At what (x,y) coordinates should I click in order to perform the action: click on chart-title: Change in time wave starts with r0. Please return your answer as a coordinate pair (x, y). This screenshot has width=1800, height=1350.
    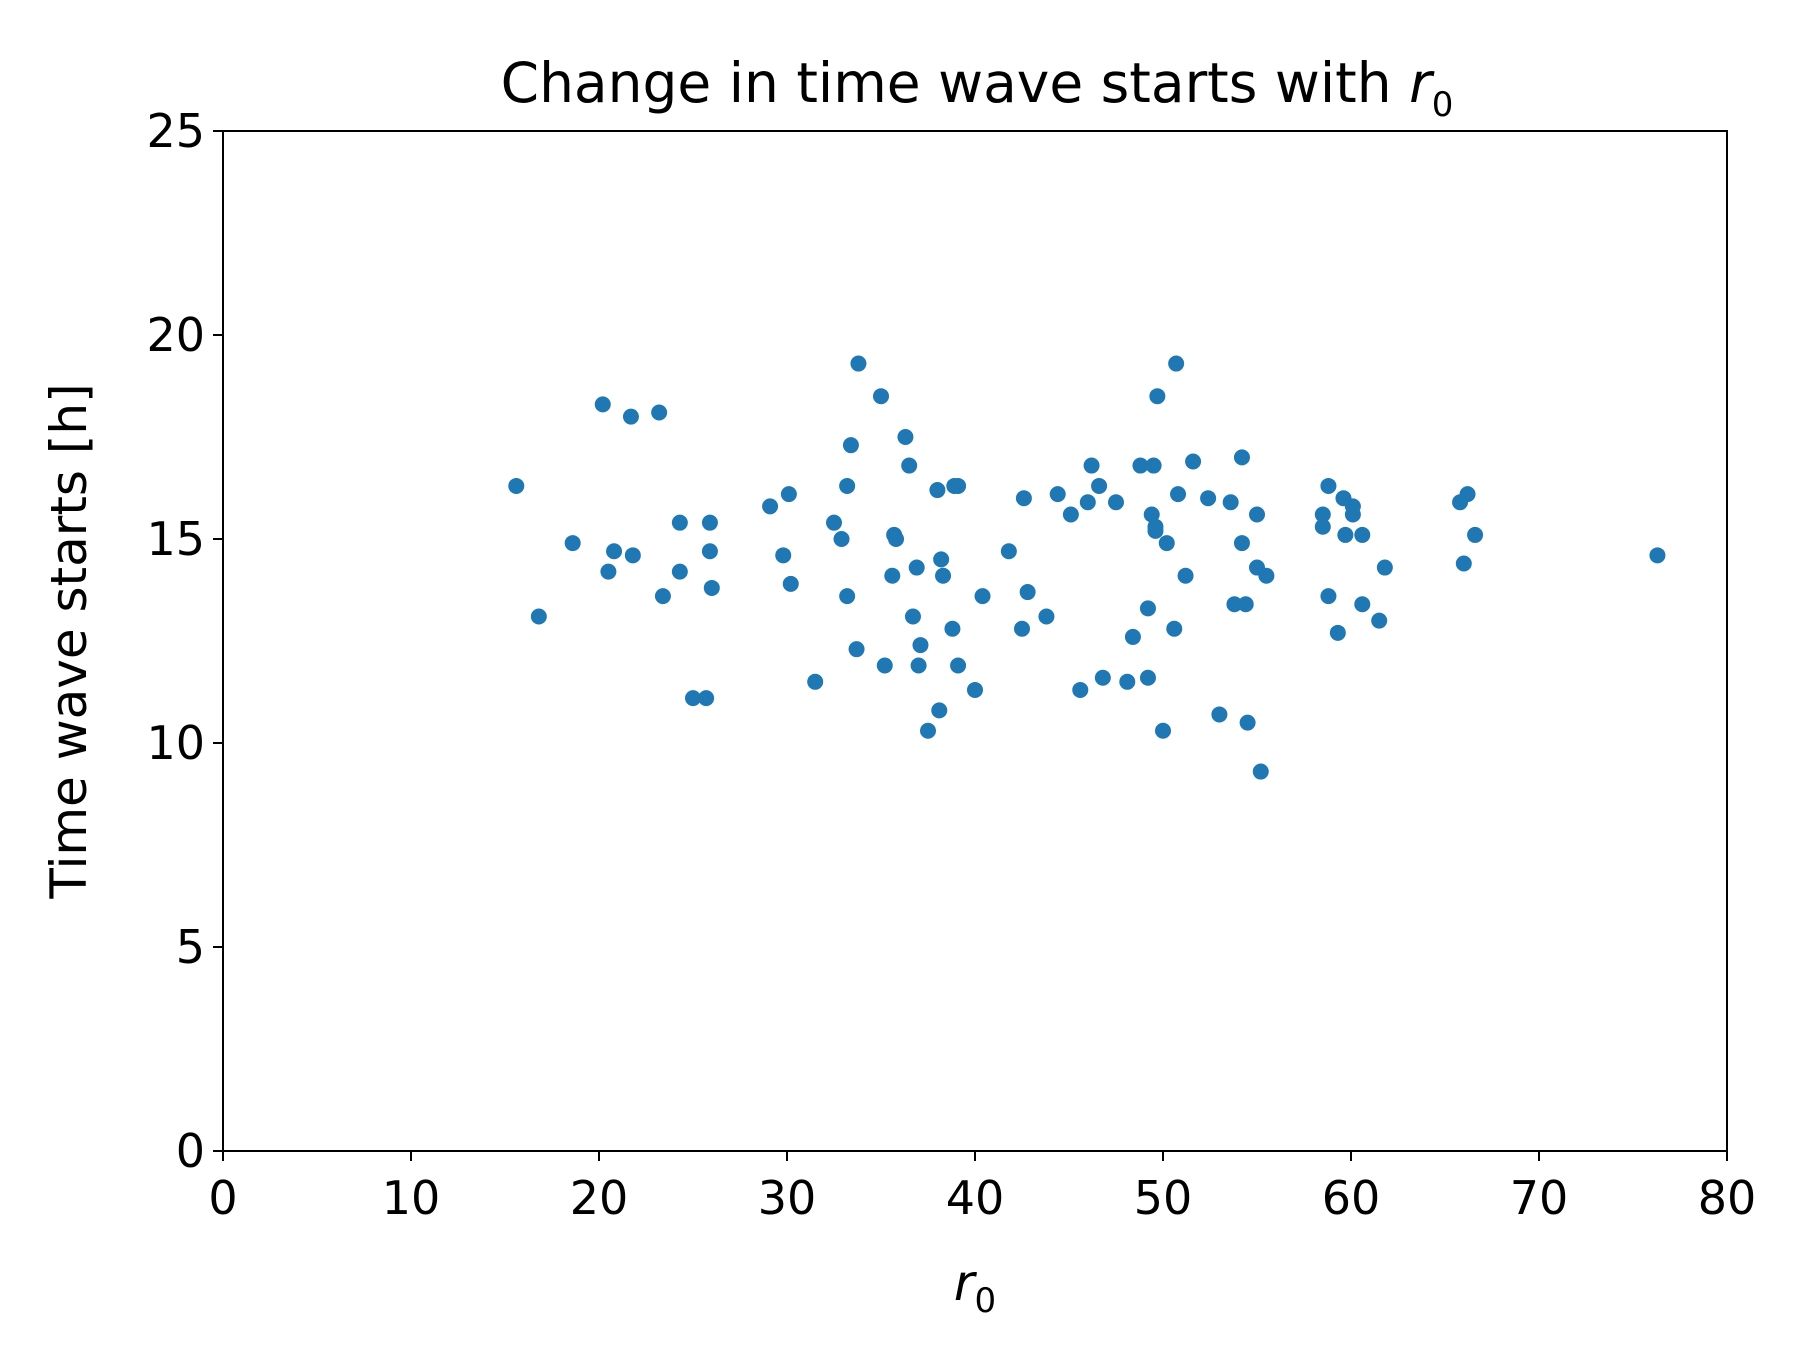
    Looking at the image, I should click on (977, 88).